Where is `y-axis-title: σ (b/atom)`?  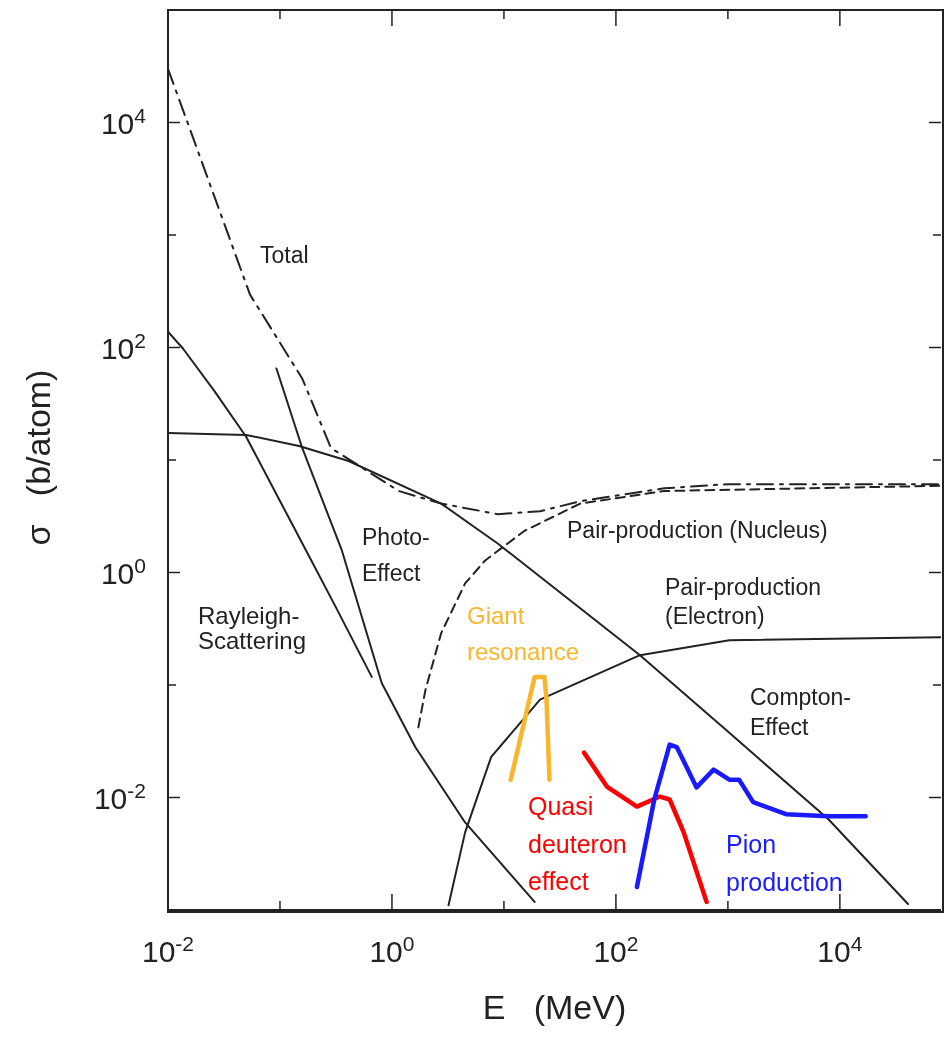 y-axis-title: σ (b/atom) is located at coordinates (38, 458).